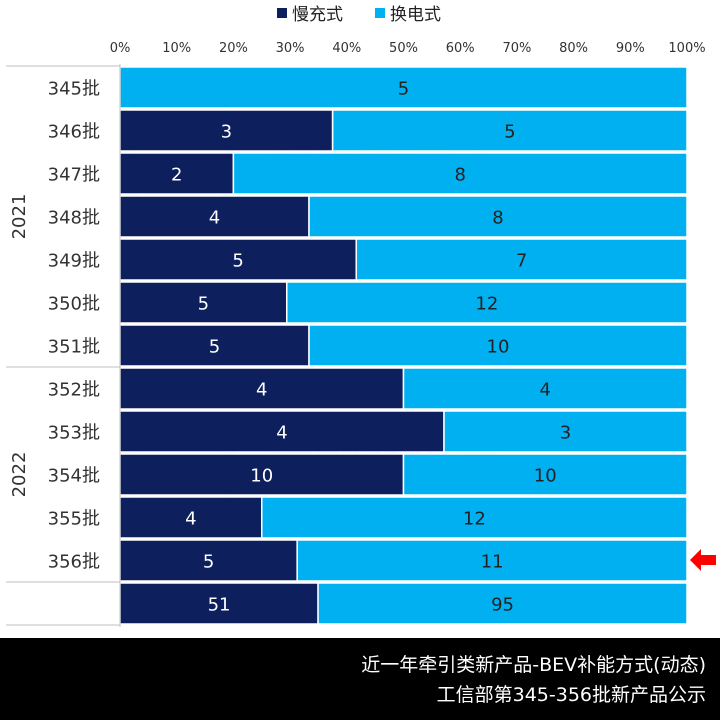  I want to click on y-tick-label: 349批, so click(74, 261).